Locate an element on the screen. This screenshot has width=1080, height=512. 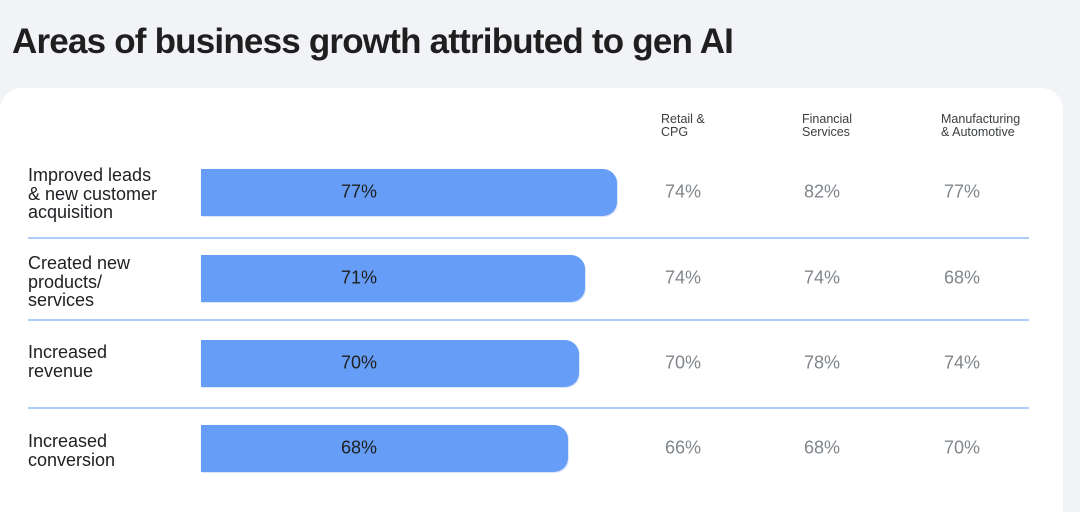
table-cell: 82% is located at coordinates (822, 191).